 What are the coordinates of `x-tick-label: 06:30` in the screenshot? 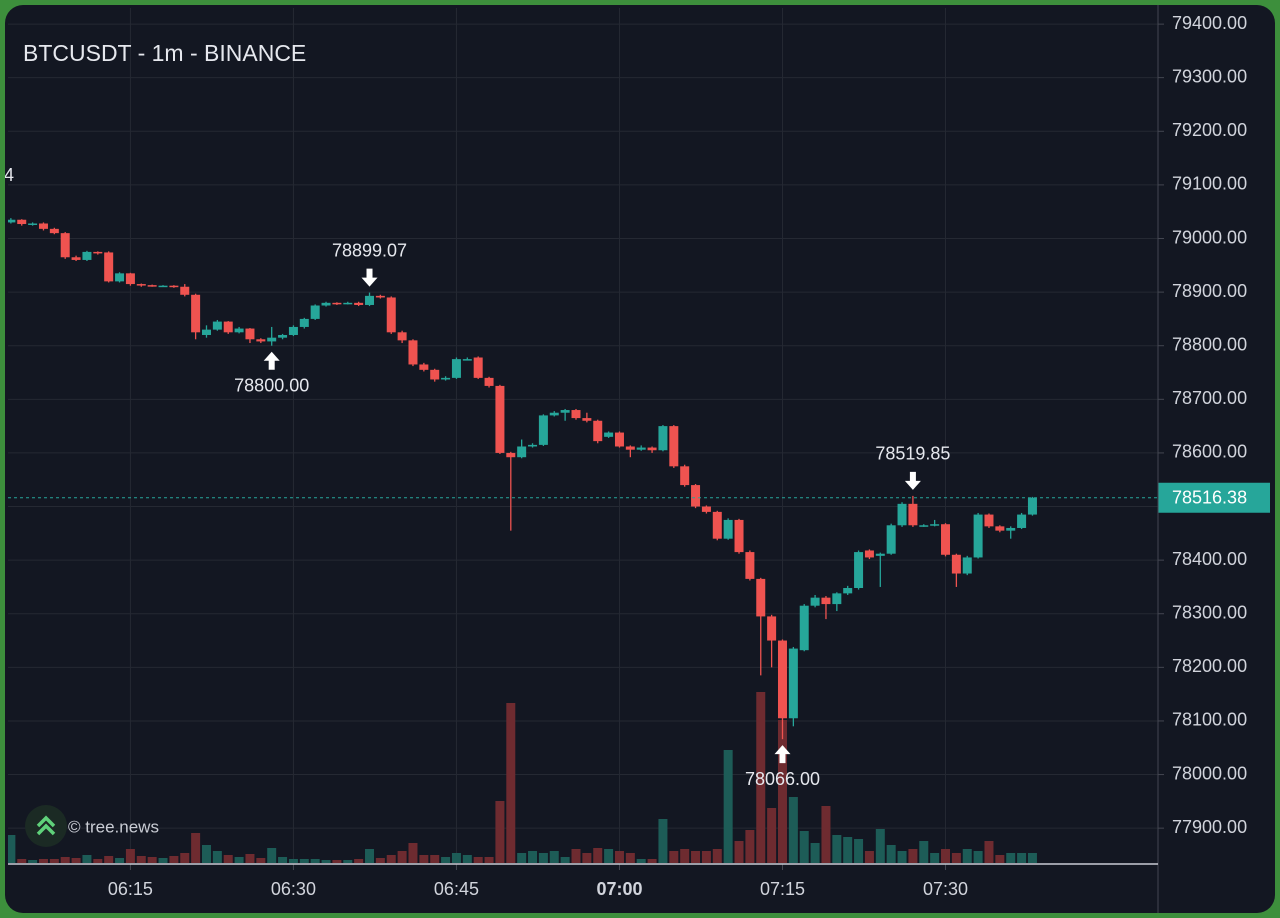 It's located at (293, 889).